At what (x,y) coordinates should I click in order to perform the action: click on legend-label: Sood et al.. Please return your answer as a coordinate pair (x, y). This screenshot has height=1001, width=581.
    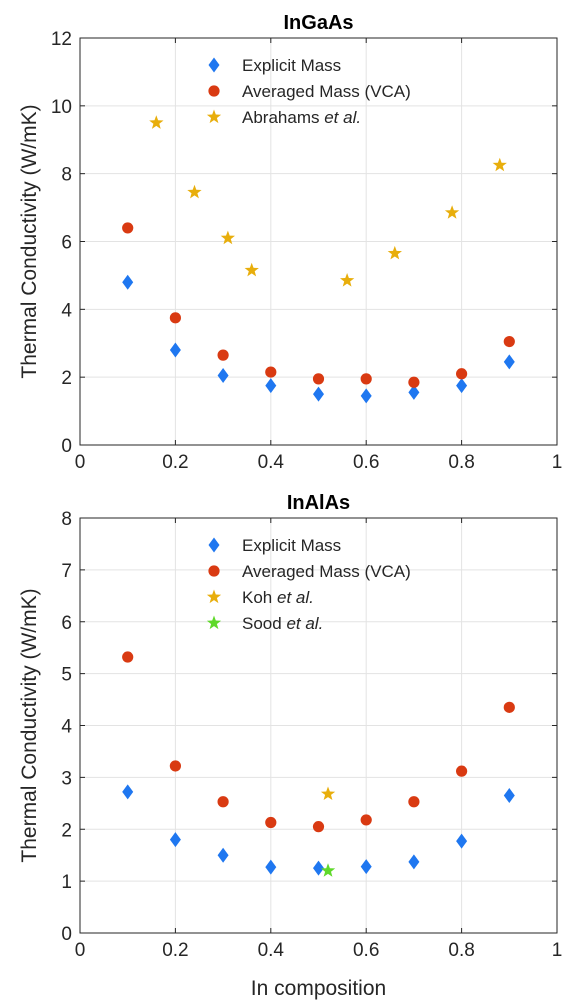
    Looking at the image, I should click on (282, 623).